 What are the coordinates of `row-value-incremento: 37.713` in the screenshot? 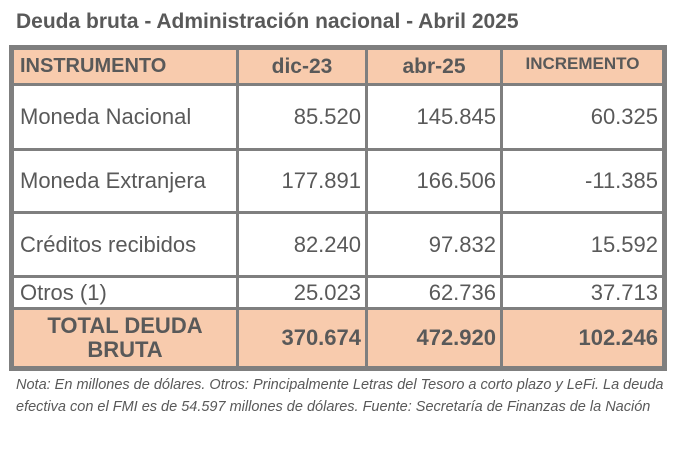 It's located at (582, 292).